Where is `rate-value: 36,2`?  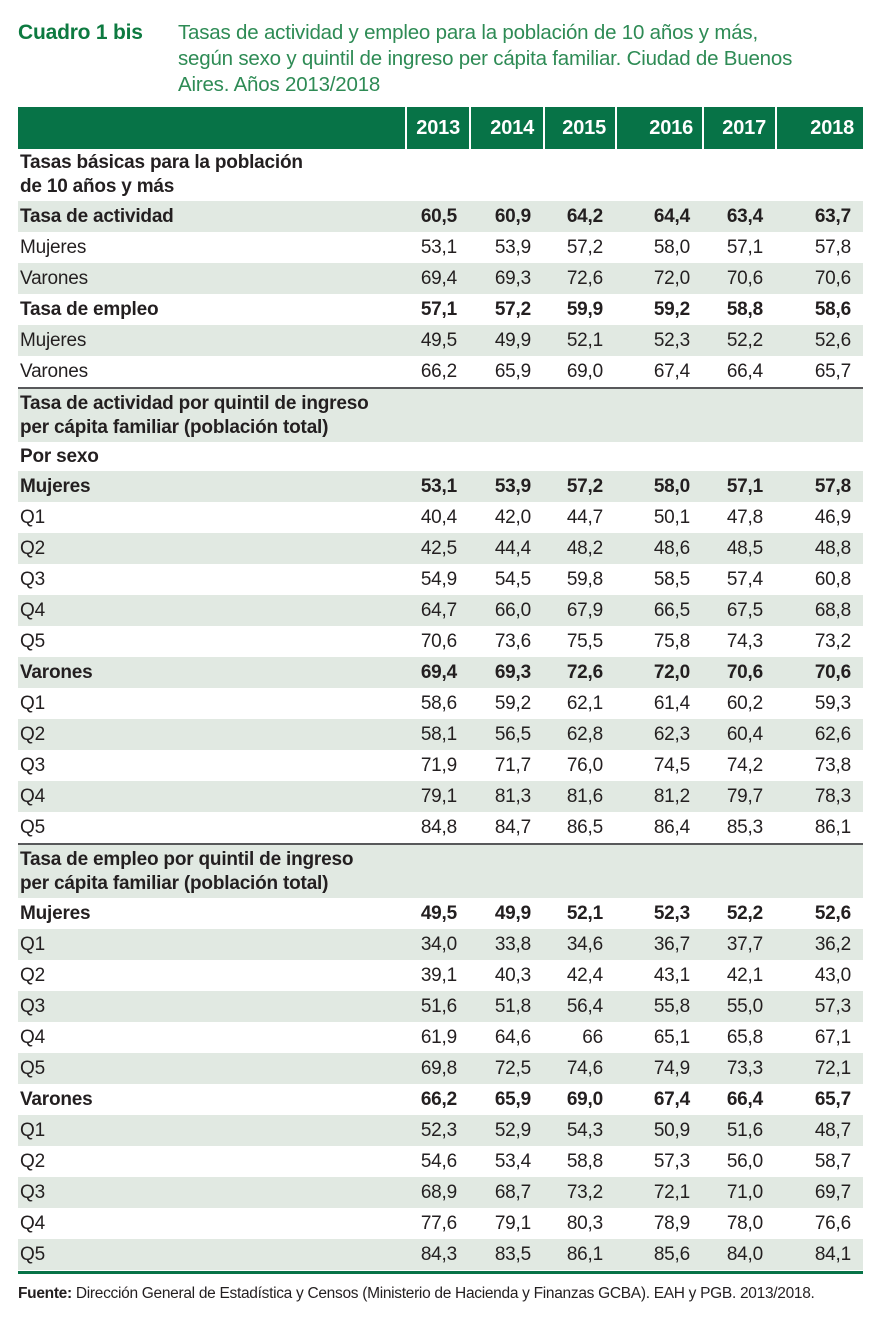
rate-value: 36,2 is located at coordinates (832, 944).